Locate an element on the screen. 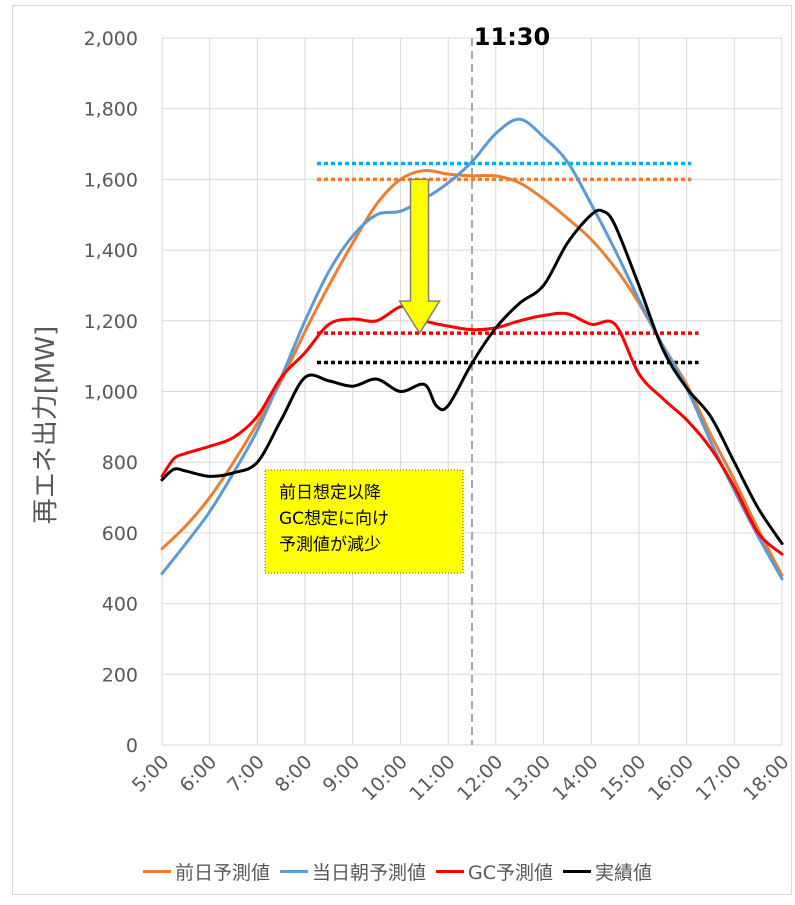 This screenshot has height=905, width=795. callout-line: GC想定に向け is located at coordinates (334, 519).